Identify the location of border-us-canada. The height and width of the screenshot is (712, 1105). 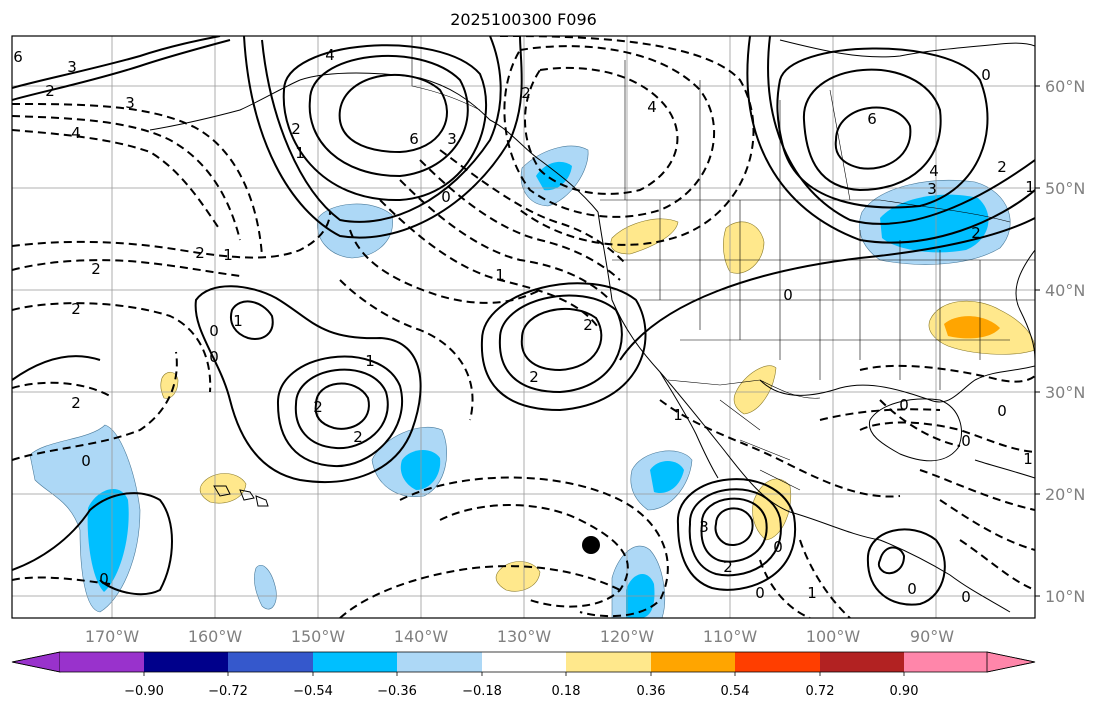
(805, 211).